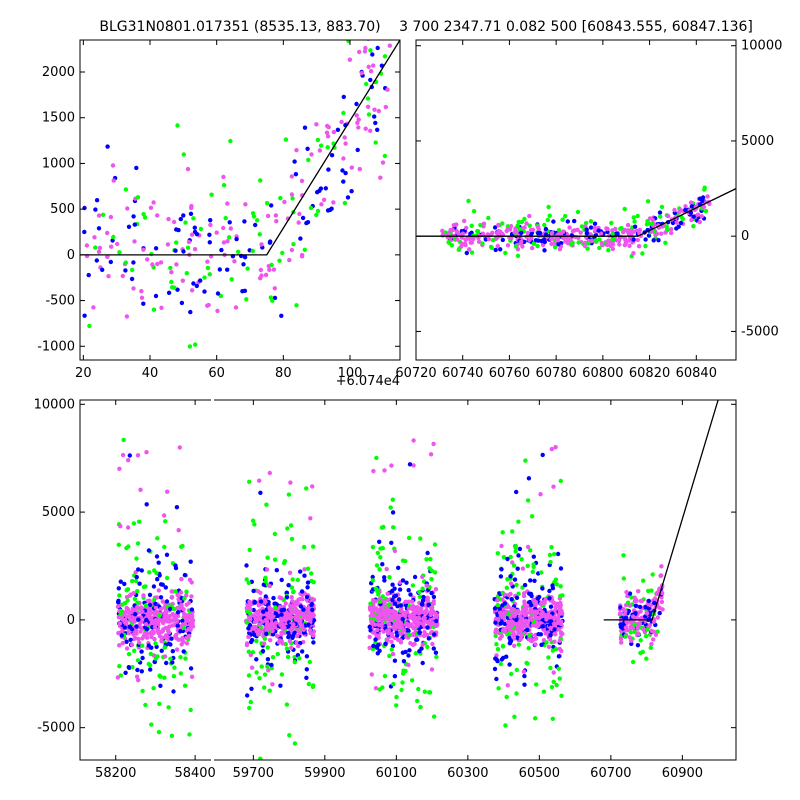 The image size is (800, 800). What do you see at coordinates (396, 773) in the screenshot?
I see `x-tick-label: 60100` at bounding box center [396, 773].